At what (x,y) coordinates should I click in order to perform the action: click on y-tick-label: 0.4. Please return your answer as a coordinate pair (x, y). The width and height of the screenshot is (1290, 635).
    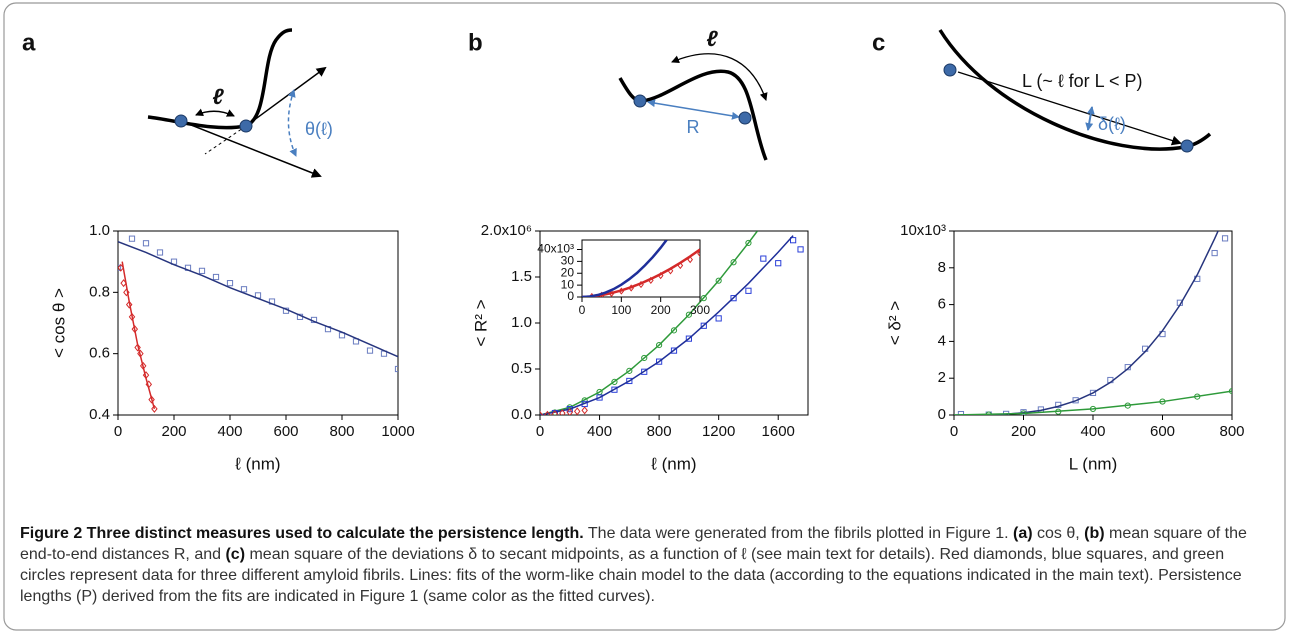
    Looking at the image, I should click on (99, 414).